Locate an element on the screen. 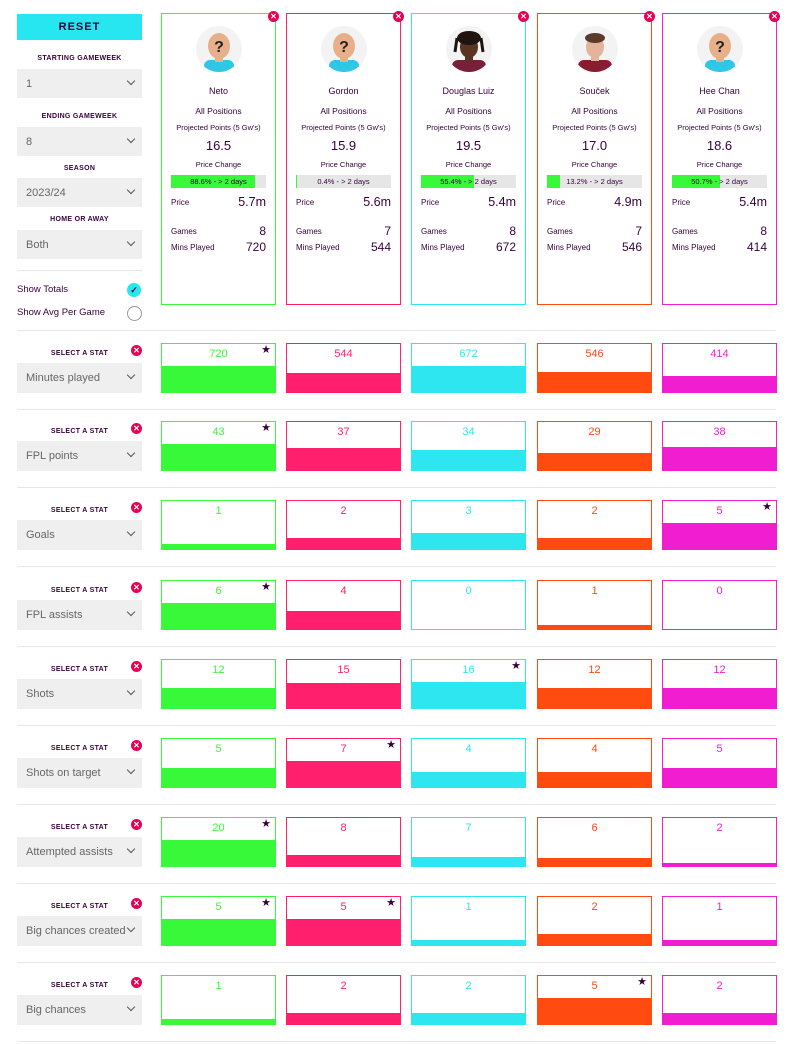 The width and height of the screenshot is (800, 1045). price-change-text: 0.4% - > 2 days is located at coordinates (343, 181).